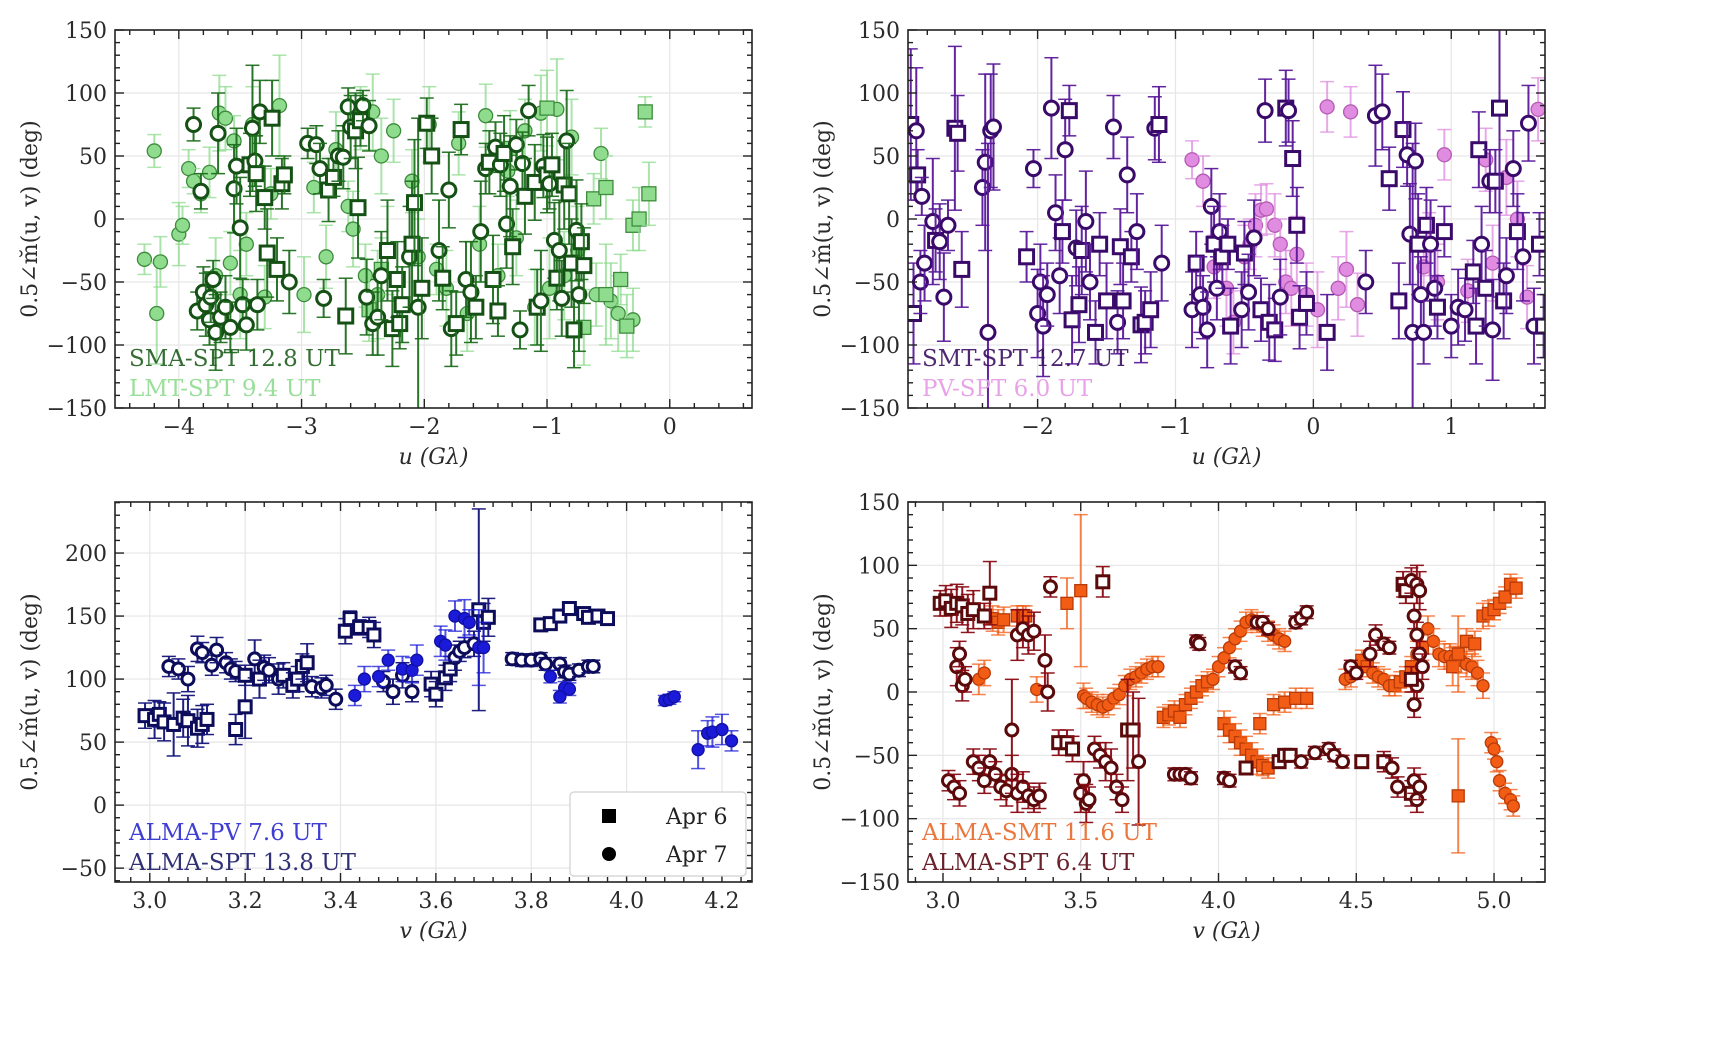 This screenshot has height=1044, width=1712. What do you see at coordinates (1039, 833) in the screenshot?
I see `annotation-label: ALMA-SMT 11.6 UT` at bounding box center [1039, 833].